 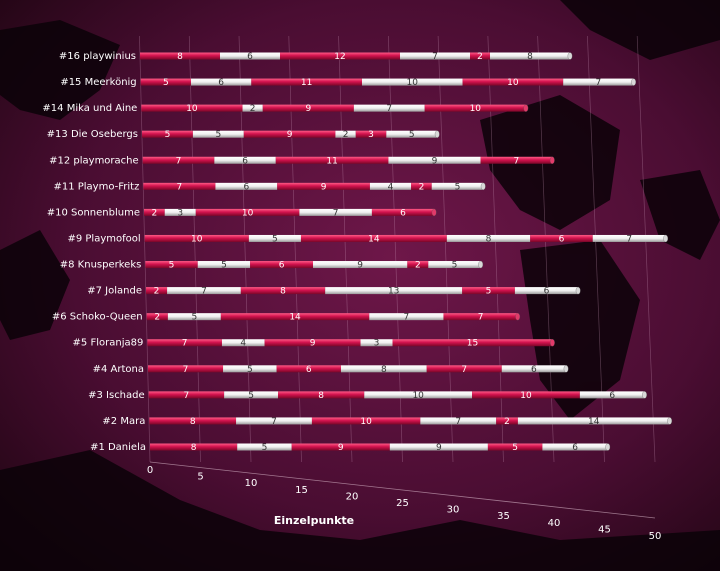 I want to click on bar-segment-label: 11, so click(x=331, y=161).